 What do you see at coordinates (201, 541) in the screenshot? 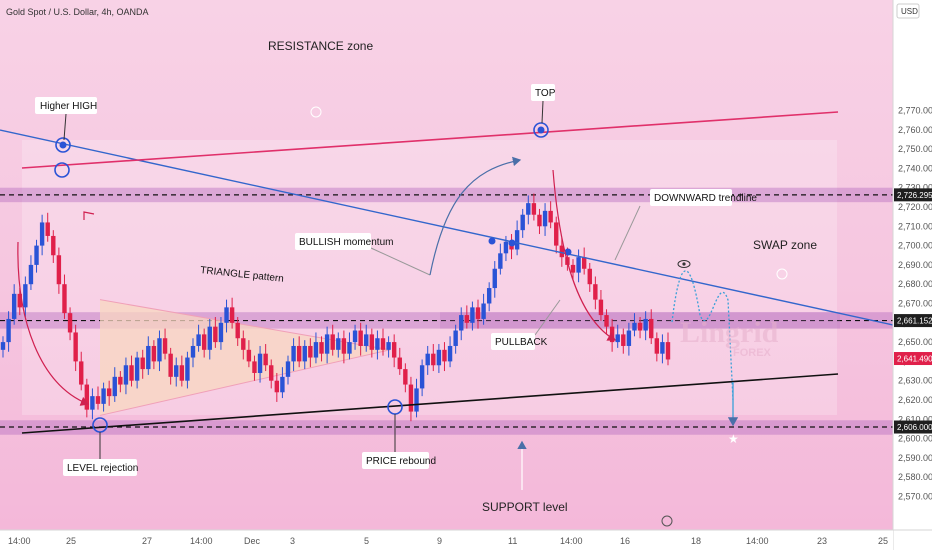
I see `x-tick-label: 14:00` at bounding box center [201, 541].